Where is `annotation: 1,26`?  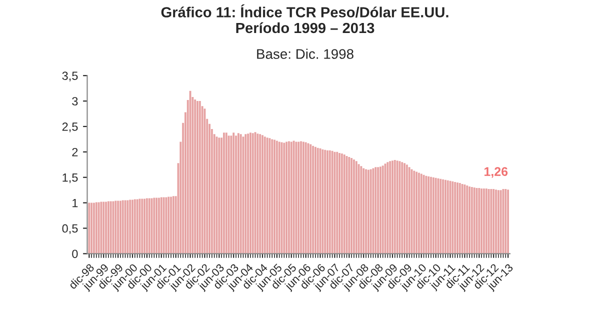 annotation: 1,26 is located at coordinates (496, 172).